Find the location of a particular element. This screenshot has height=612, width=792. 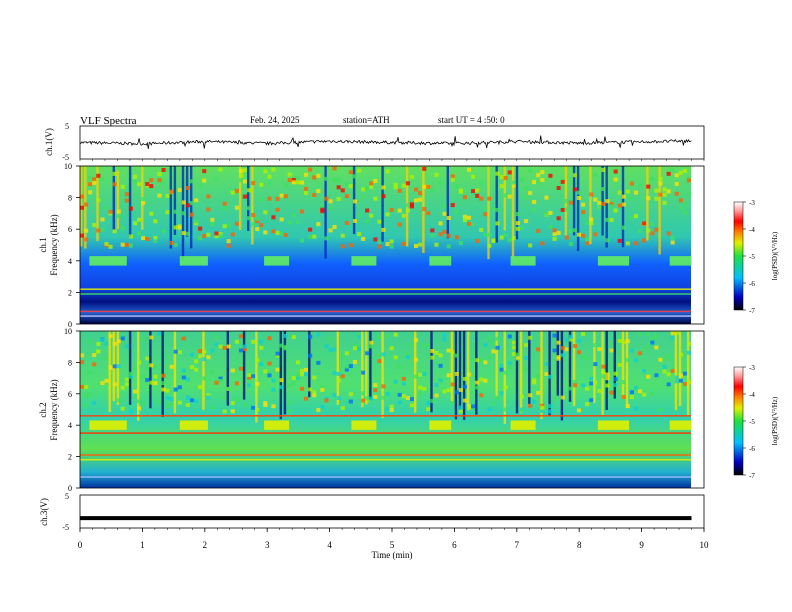

x-tick-label: 3 is located at coordinates (267, 545).